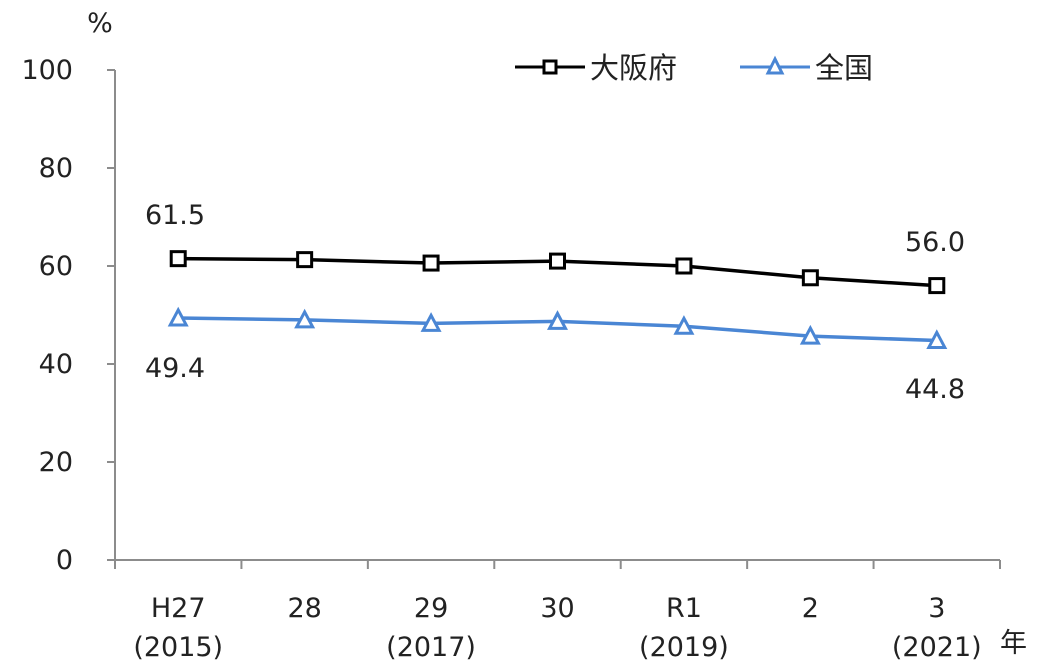 This screenshot has width=1041, height=665. Describe the element at coordinates (775, 65) in the screenshot. I see `legend-marker-triangle-icon` at that location.